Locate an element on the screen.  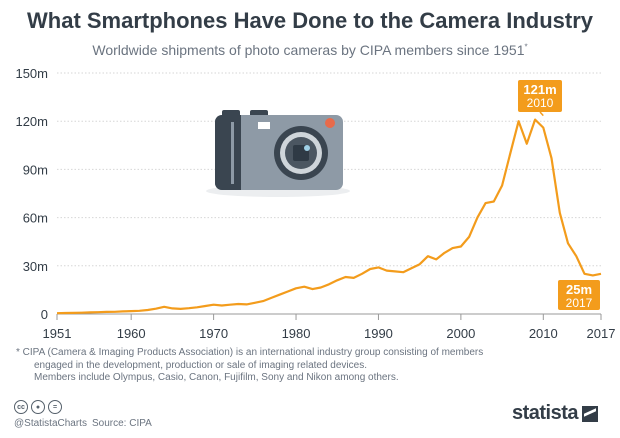
annotation-value: 25m is located at coordinates (579, 289).